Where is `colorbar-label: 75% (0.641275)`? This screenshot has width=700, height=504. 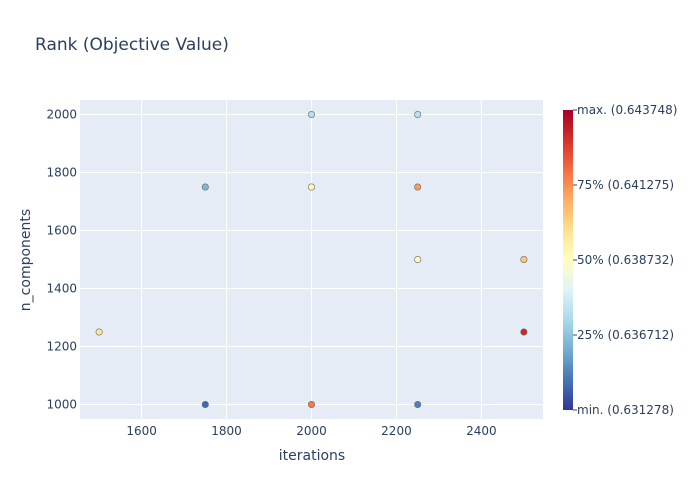 colorbar-label: 75% (0.641275) is located at coordinates (625, 185).